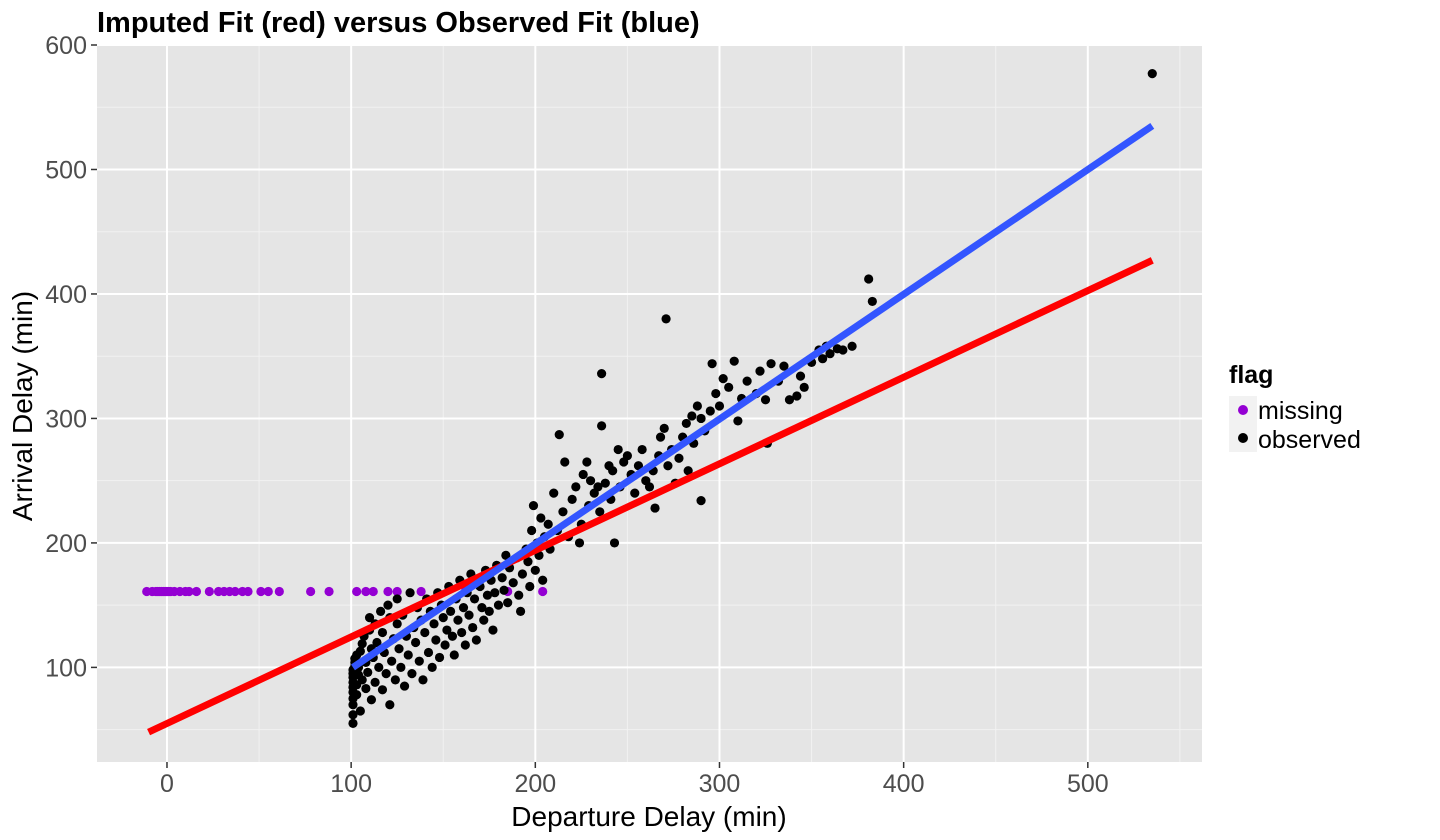 This screenshot has width=1440, height=840. I want to click on y-tick-label: 500, so click(66, 170).